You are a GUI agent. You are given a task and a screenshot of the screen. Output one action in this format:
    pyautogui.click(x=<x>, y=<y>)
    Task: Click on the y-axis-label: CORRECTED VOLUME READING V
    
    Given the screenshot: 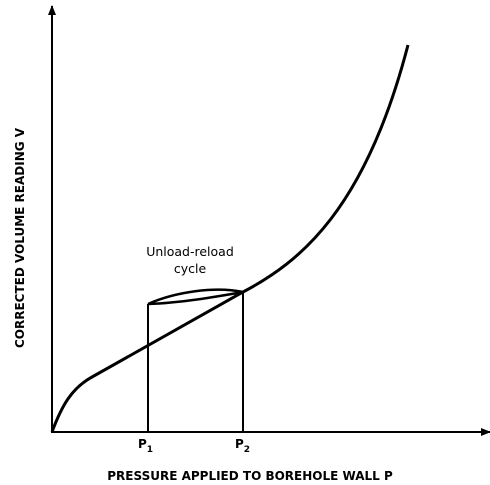 What is the action you would take?
    pyautogui.click(x=20, y=237)
    